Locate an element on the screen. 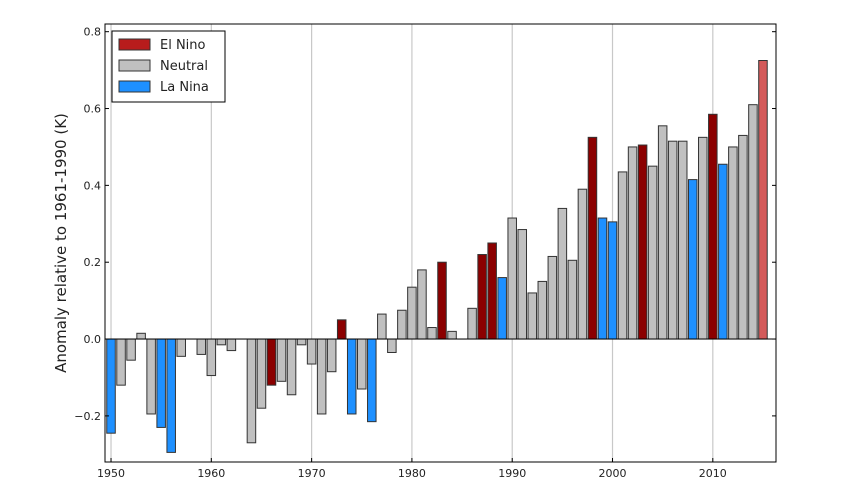 The width and height of the screenshot is (860, 484). bar-1950 is located at coordinates (111, 386).